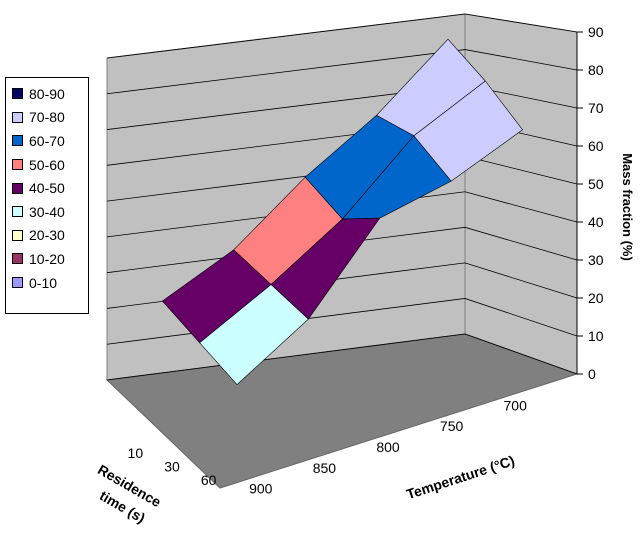 The width and height of the screenshot is (641, 534). I want to click on side-wall, so click(521, 194).